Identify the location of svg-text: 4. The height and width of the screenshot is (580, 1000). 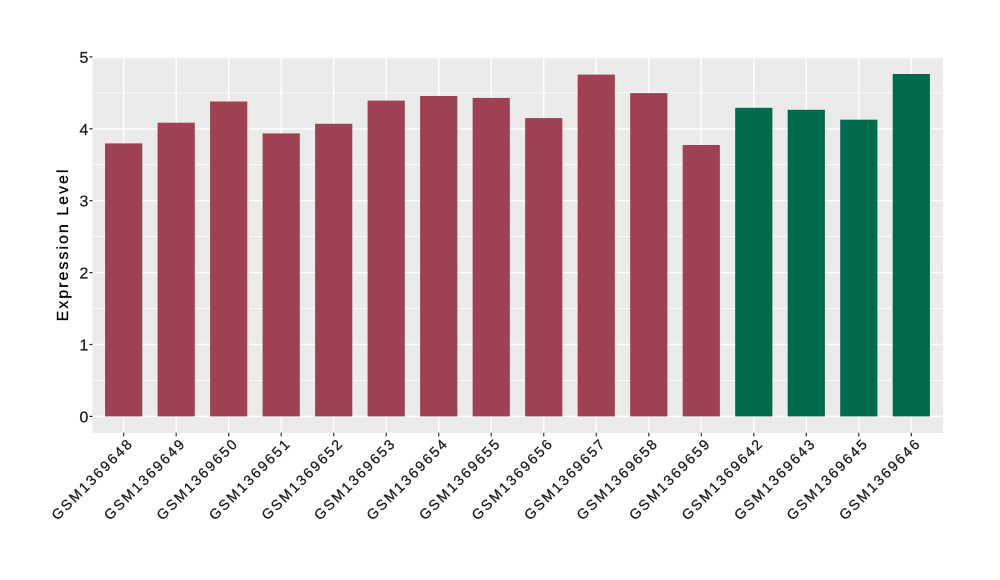
(84, 130).